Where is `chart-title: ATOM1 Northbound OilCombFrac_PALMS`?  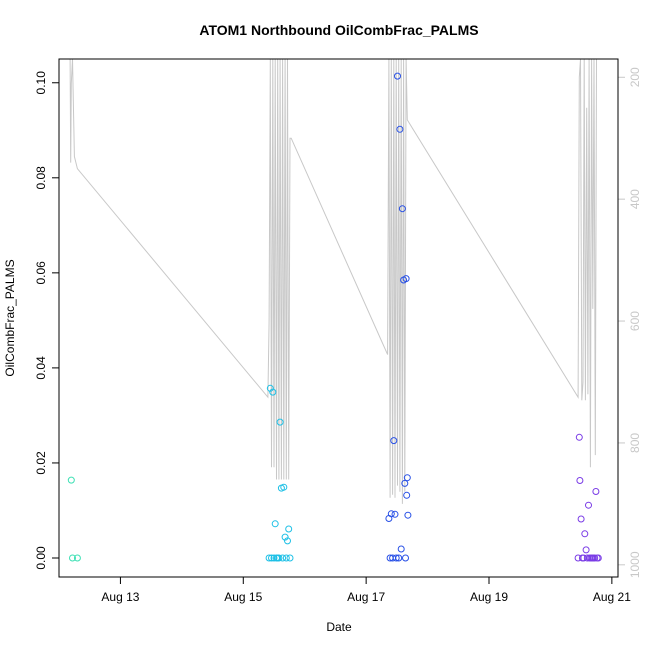
chart-title: ATOM1 Northbound OilCombFrac_PALMS is located at coordinates (338, 30).